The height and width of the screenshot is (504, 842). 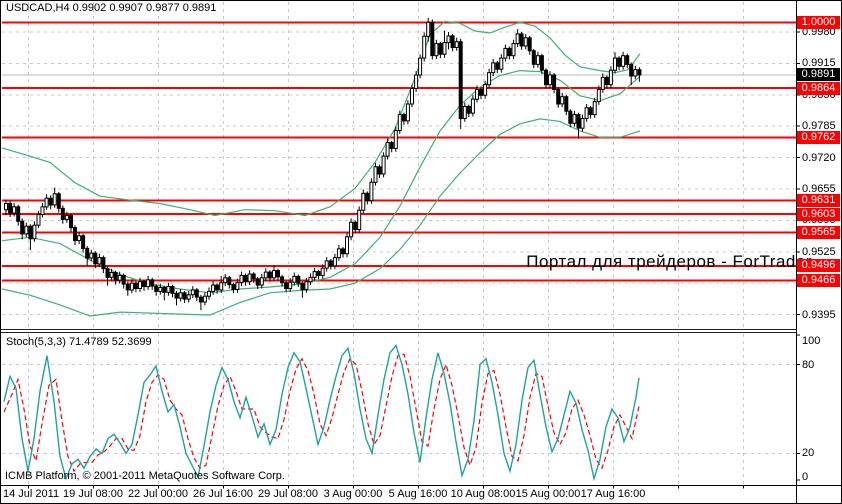 What do you see at coordinates (819, 158) in the screenshot?
I see `price-label: 0.9720` at bounding box center [819, 158].